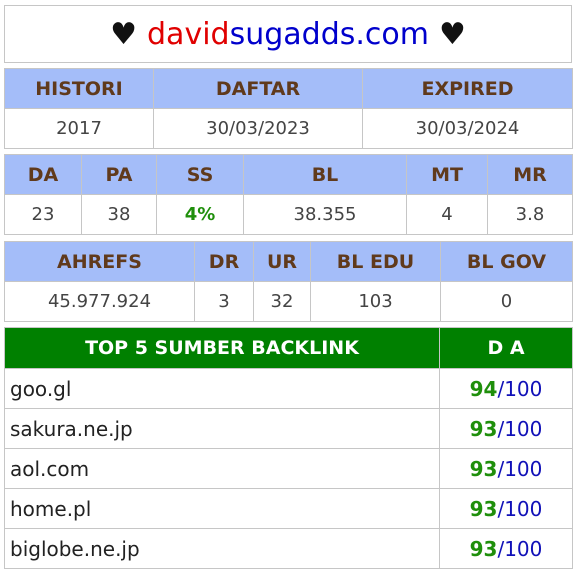 The width and height of the screenshot is (577, 573). I want to click on mr-header: MR, so click(530, 174).